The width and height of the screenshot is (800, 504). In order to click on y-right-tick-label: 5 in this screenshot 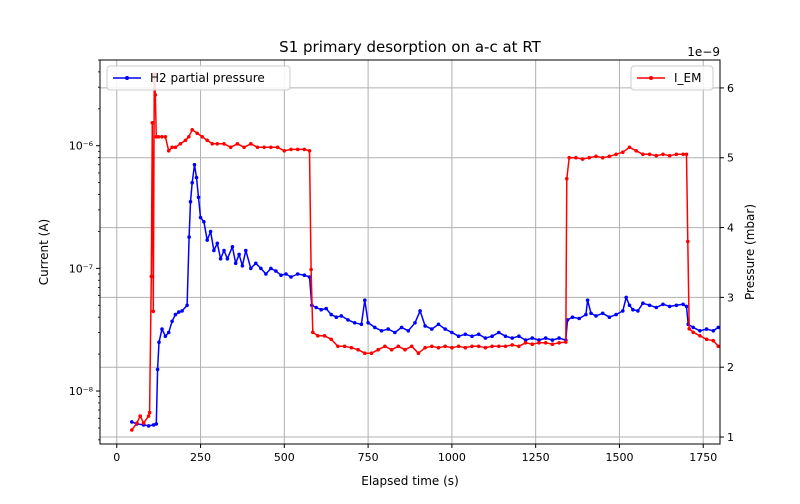, I will do `click(730, 158)`.